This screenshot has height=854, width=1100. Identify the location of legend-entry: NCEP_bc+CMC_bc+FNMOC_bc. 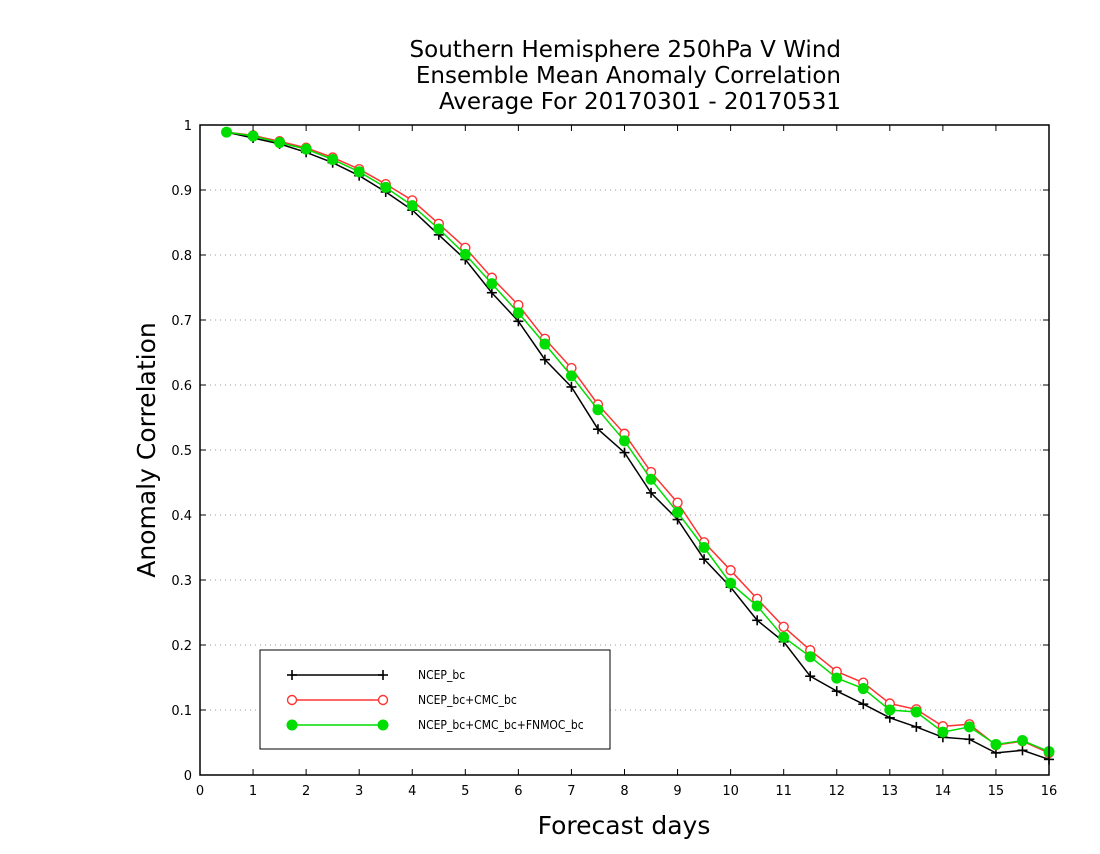
(435, 725).